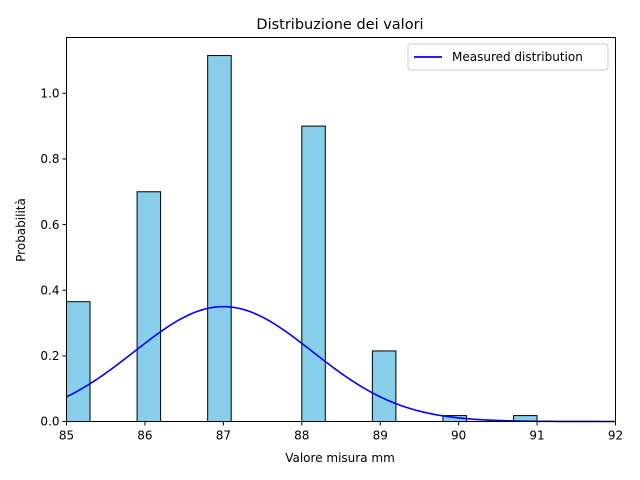  I want to click on x-tick-label-88: 88, so click(301, 436).